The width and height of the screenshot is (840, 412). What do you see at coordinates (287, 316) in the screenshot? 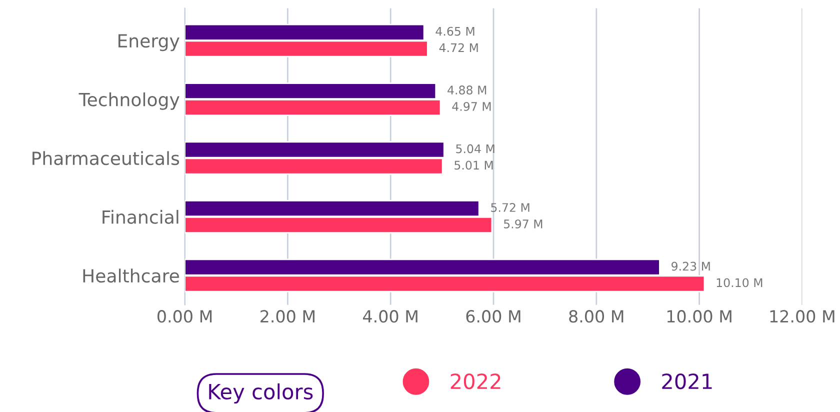
I see `x-tick-label: 2.00 M` at bounding box center [287, 316].